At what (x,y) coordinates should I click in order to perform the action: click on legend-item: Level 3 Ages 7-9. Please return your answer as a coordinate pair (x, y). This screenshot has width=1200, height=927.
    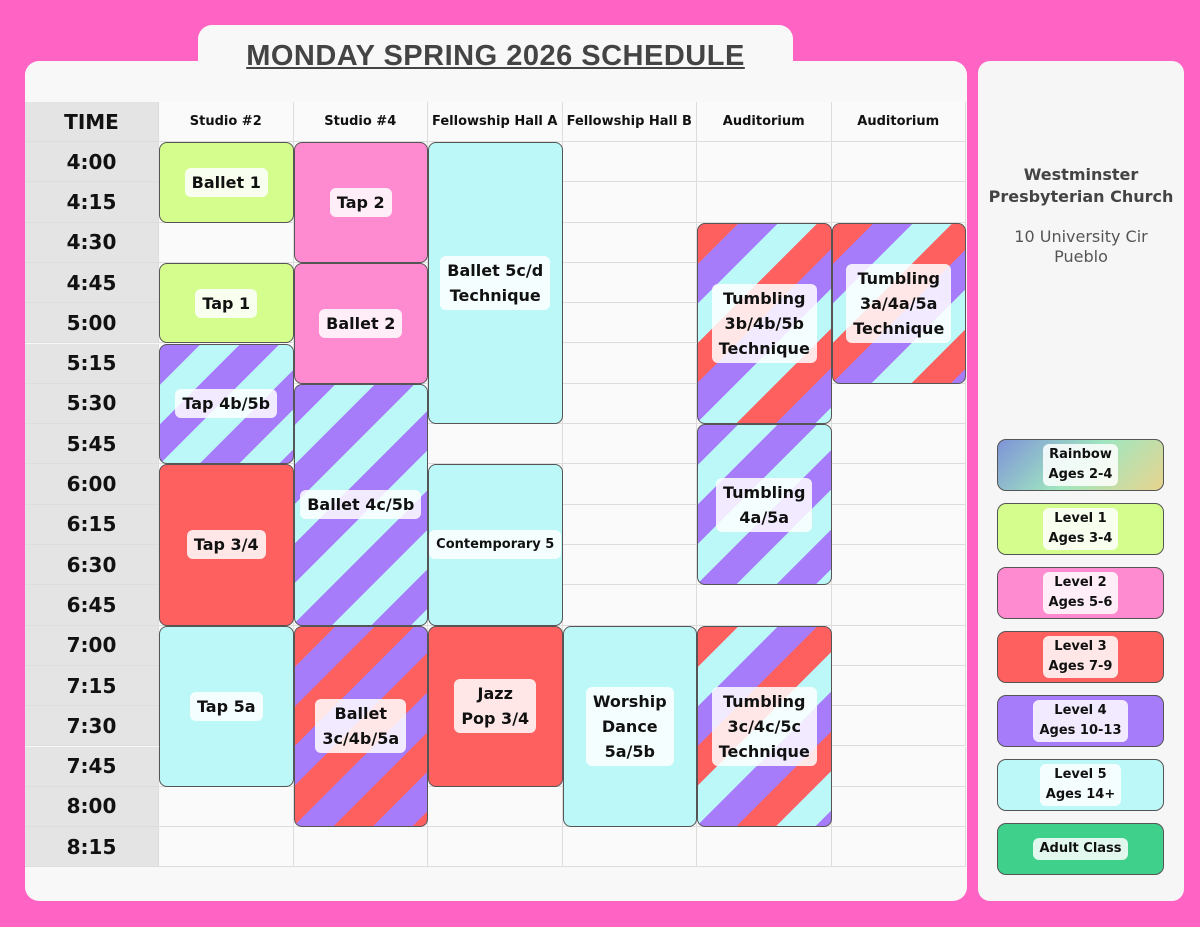
    Looking at the image, I should click on (1080, 657).